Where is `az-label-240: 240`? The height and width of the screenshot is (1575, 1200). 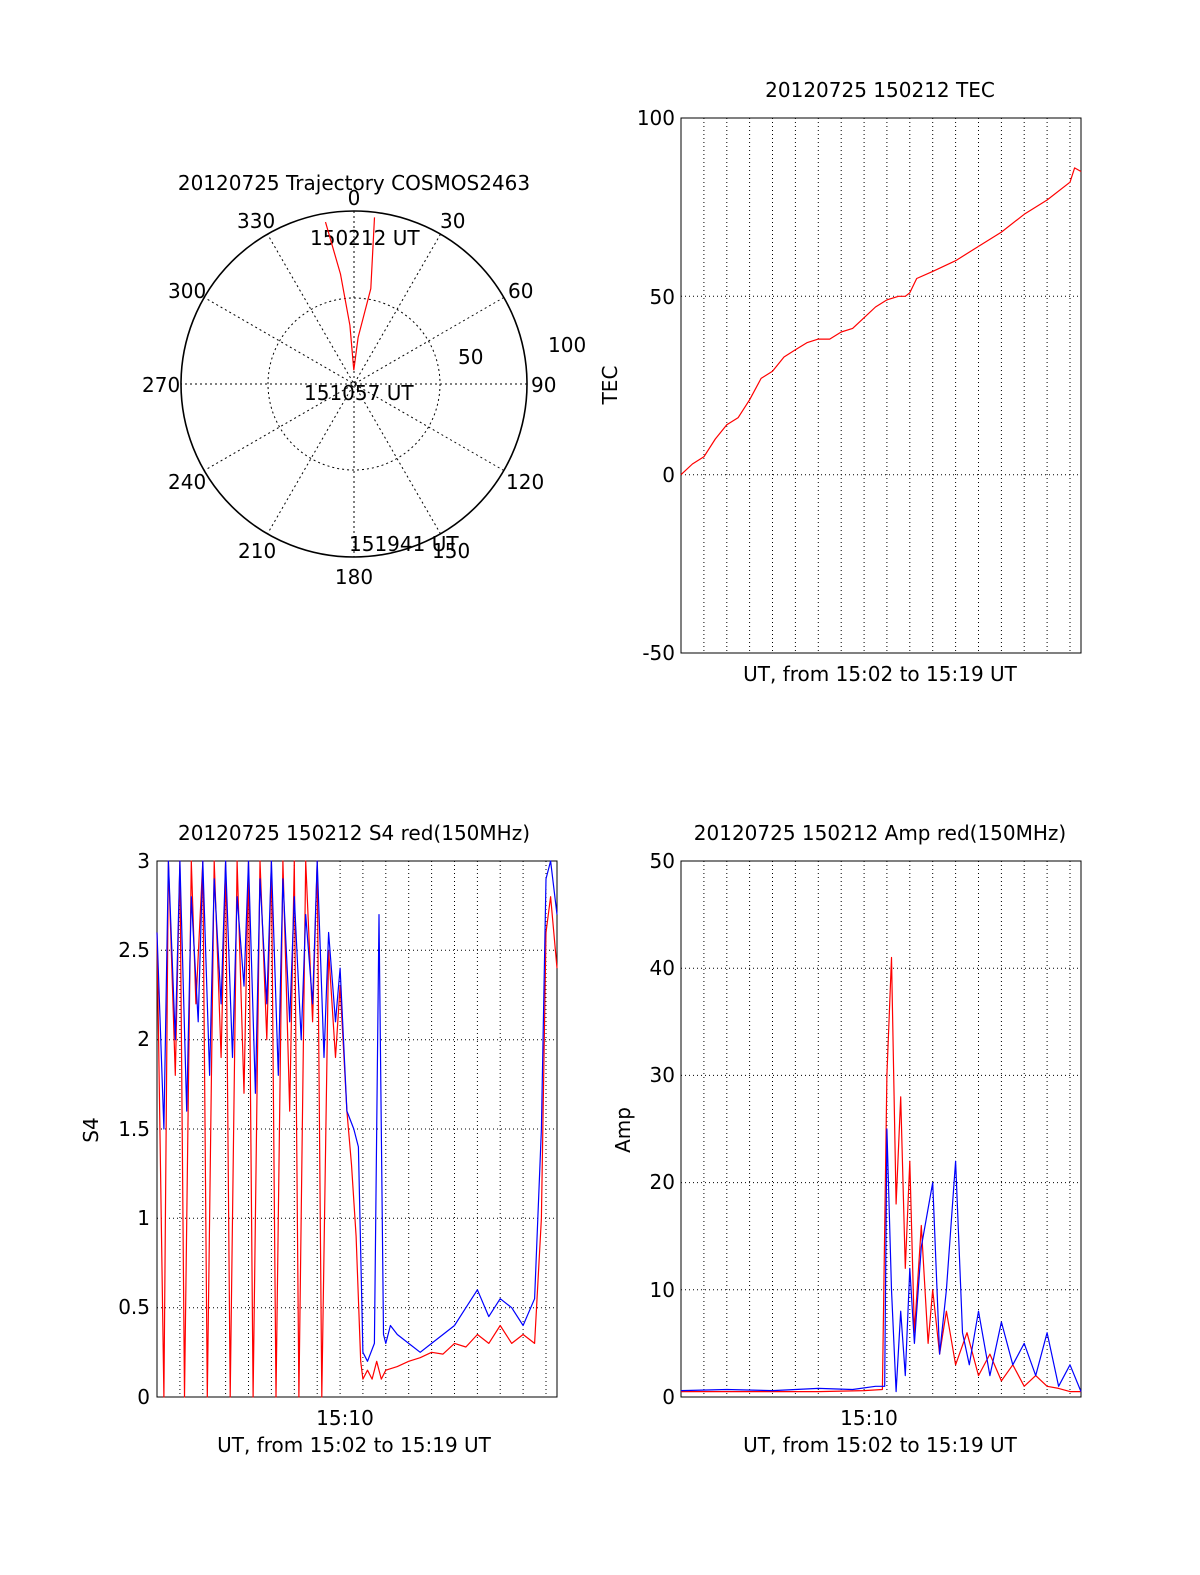
az-label-240: 240 is located at coordinates (187, 482).